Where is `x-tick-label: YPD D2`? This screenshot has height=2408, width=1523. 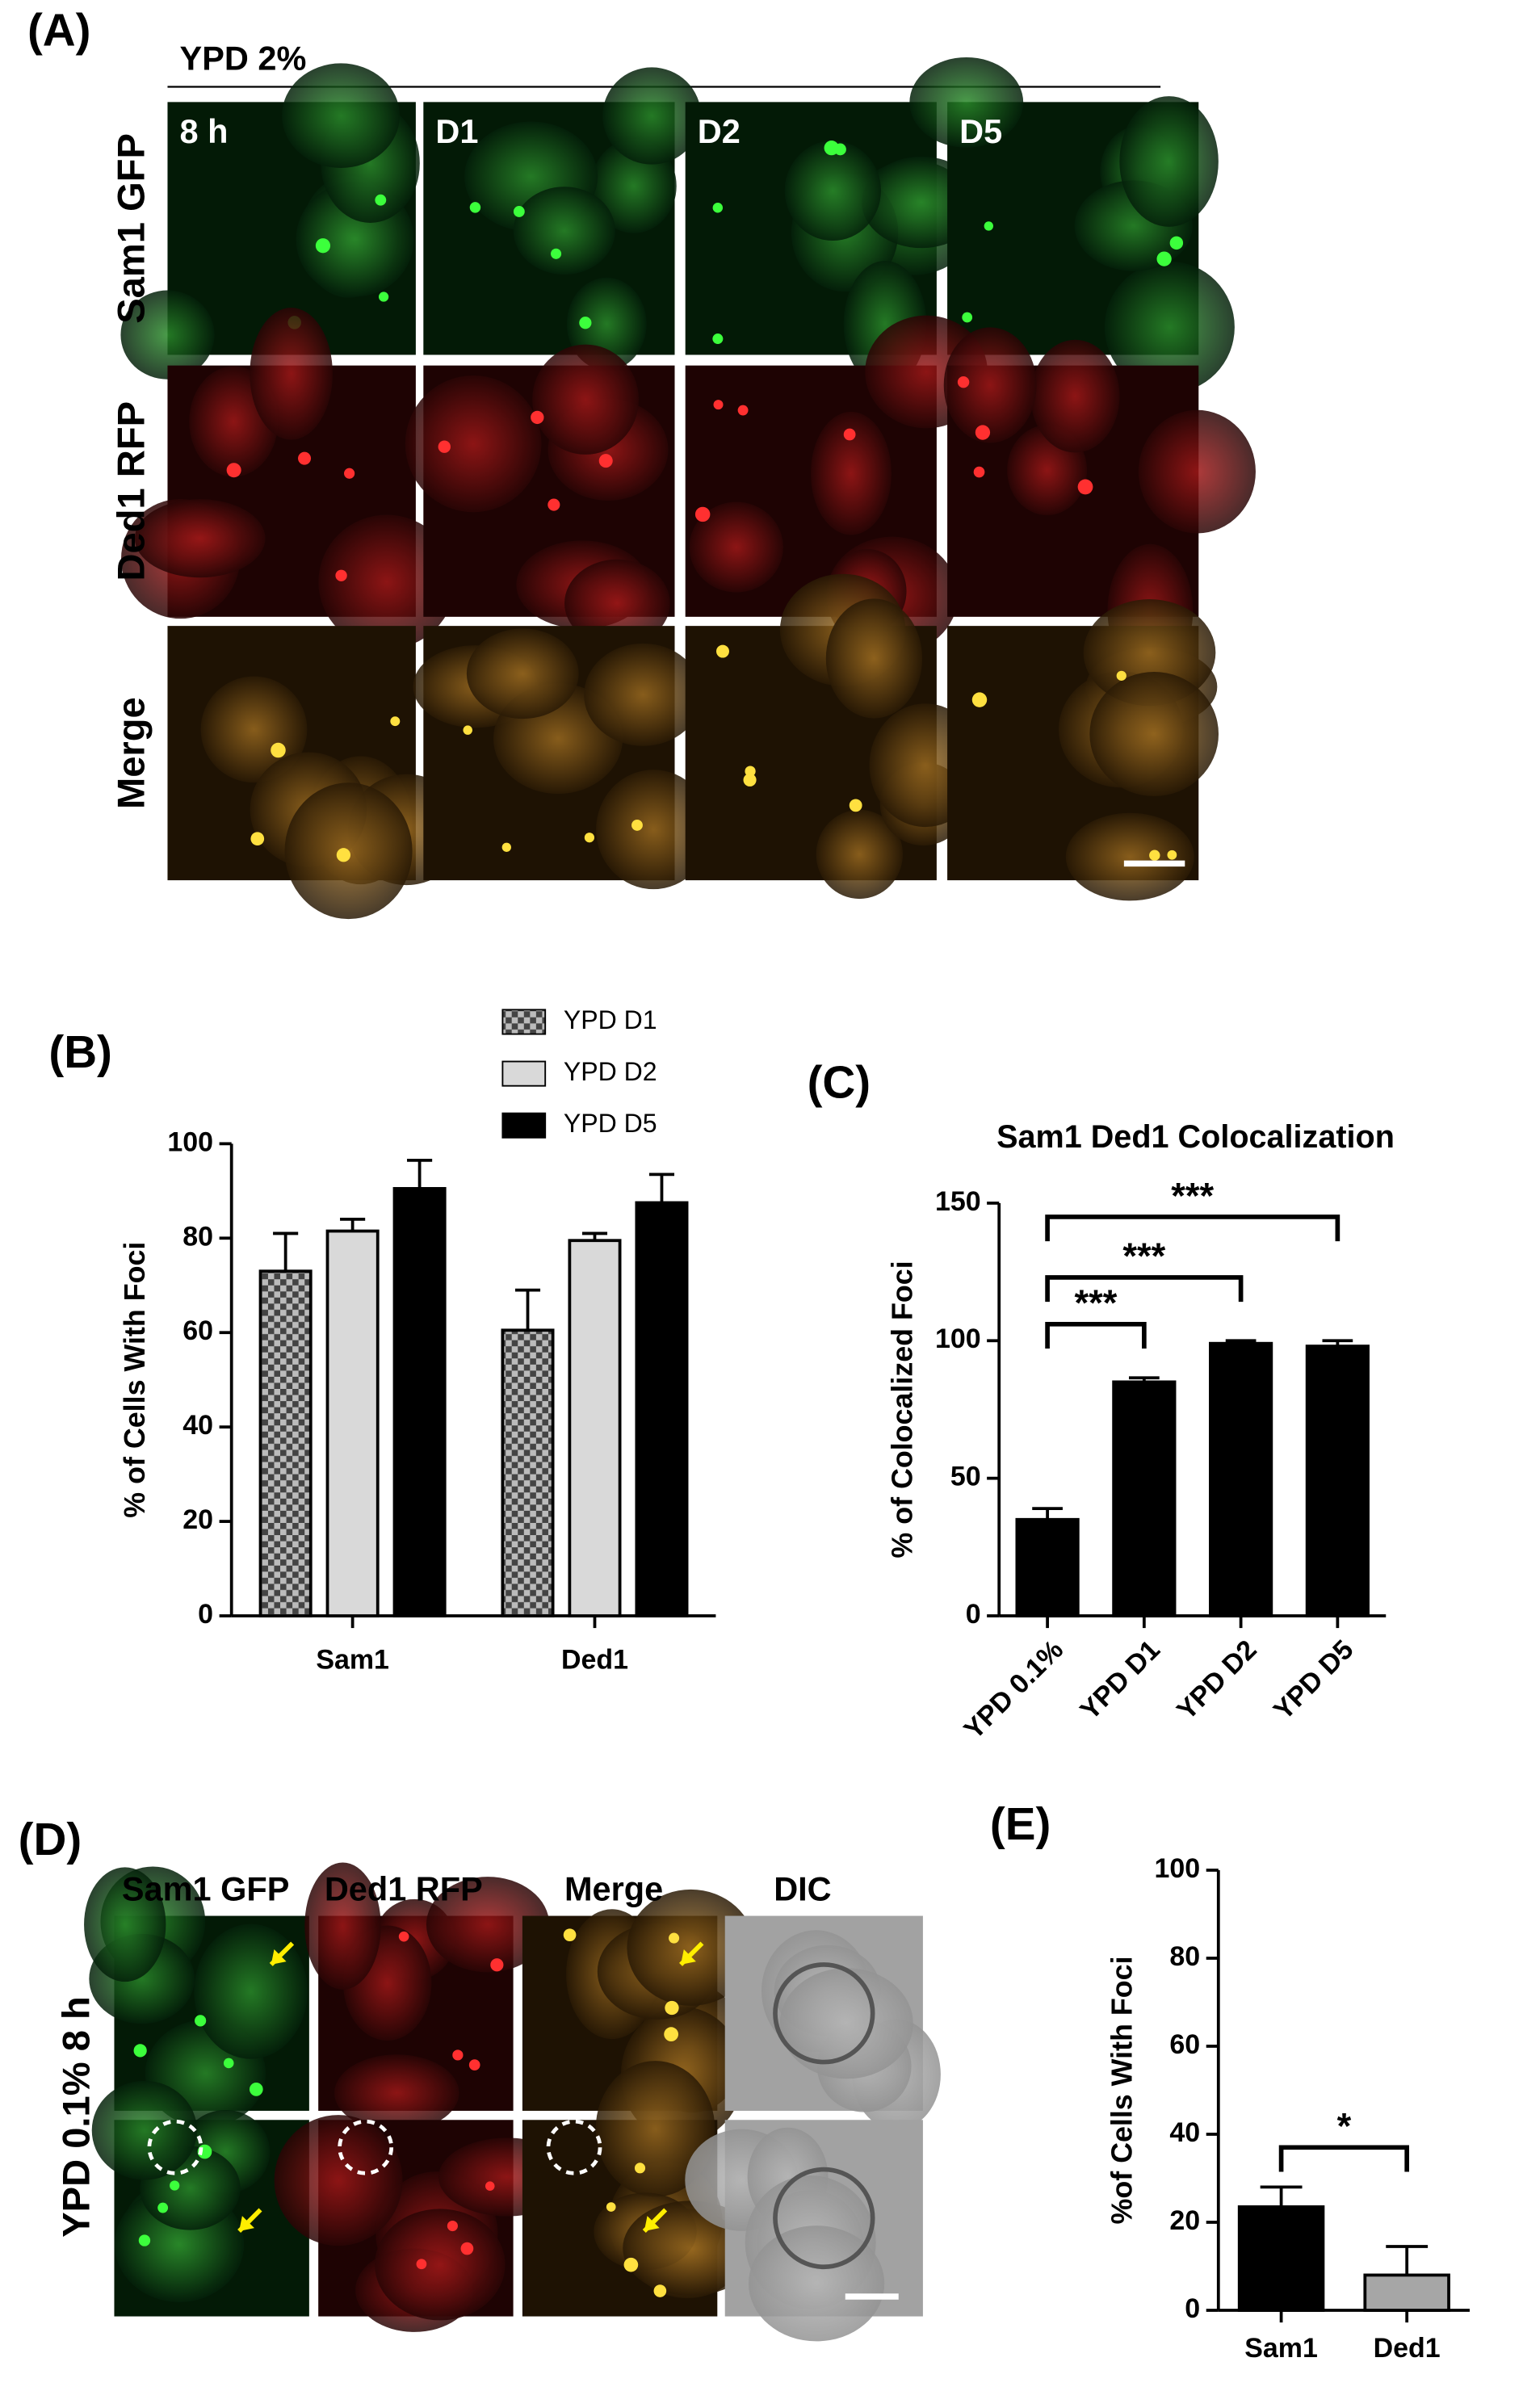 x-tick-label: YPD D2 is located at coordinates (1217, 1680).